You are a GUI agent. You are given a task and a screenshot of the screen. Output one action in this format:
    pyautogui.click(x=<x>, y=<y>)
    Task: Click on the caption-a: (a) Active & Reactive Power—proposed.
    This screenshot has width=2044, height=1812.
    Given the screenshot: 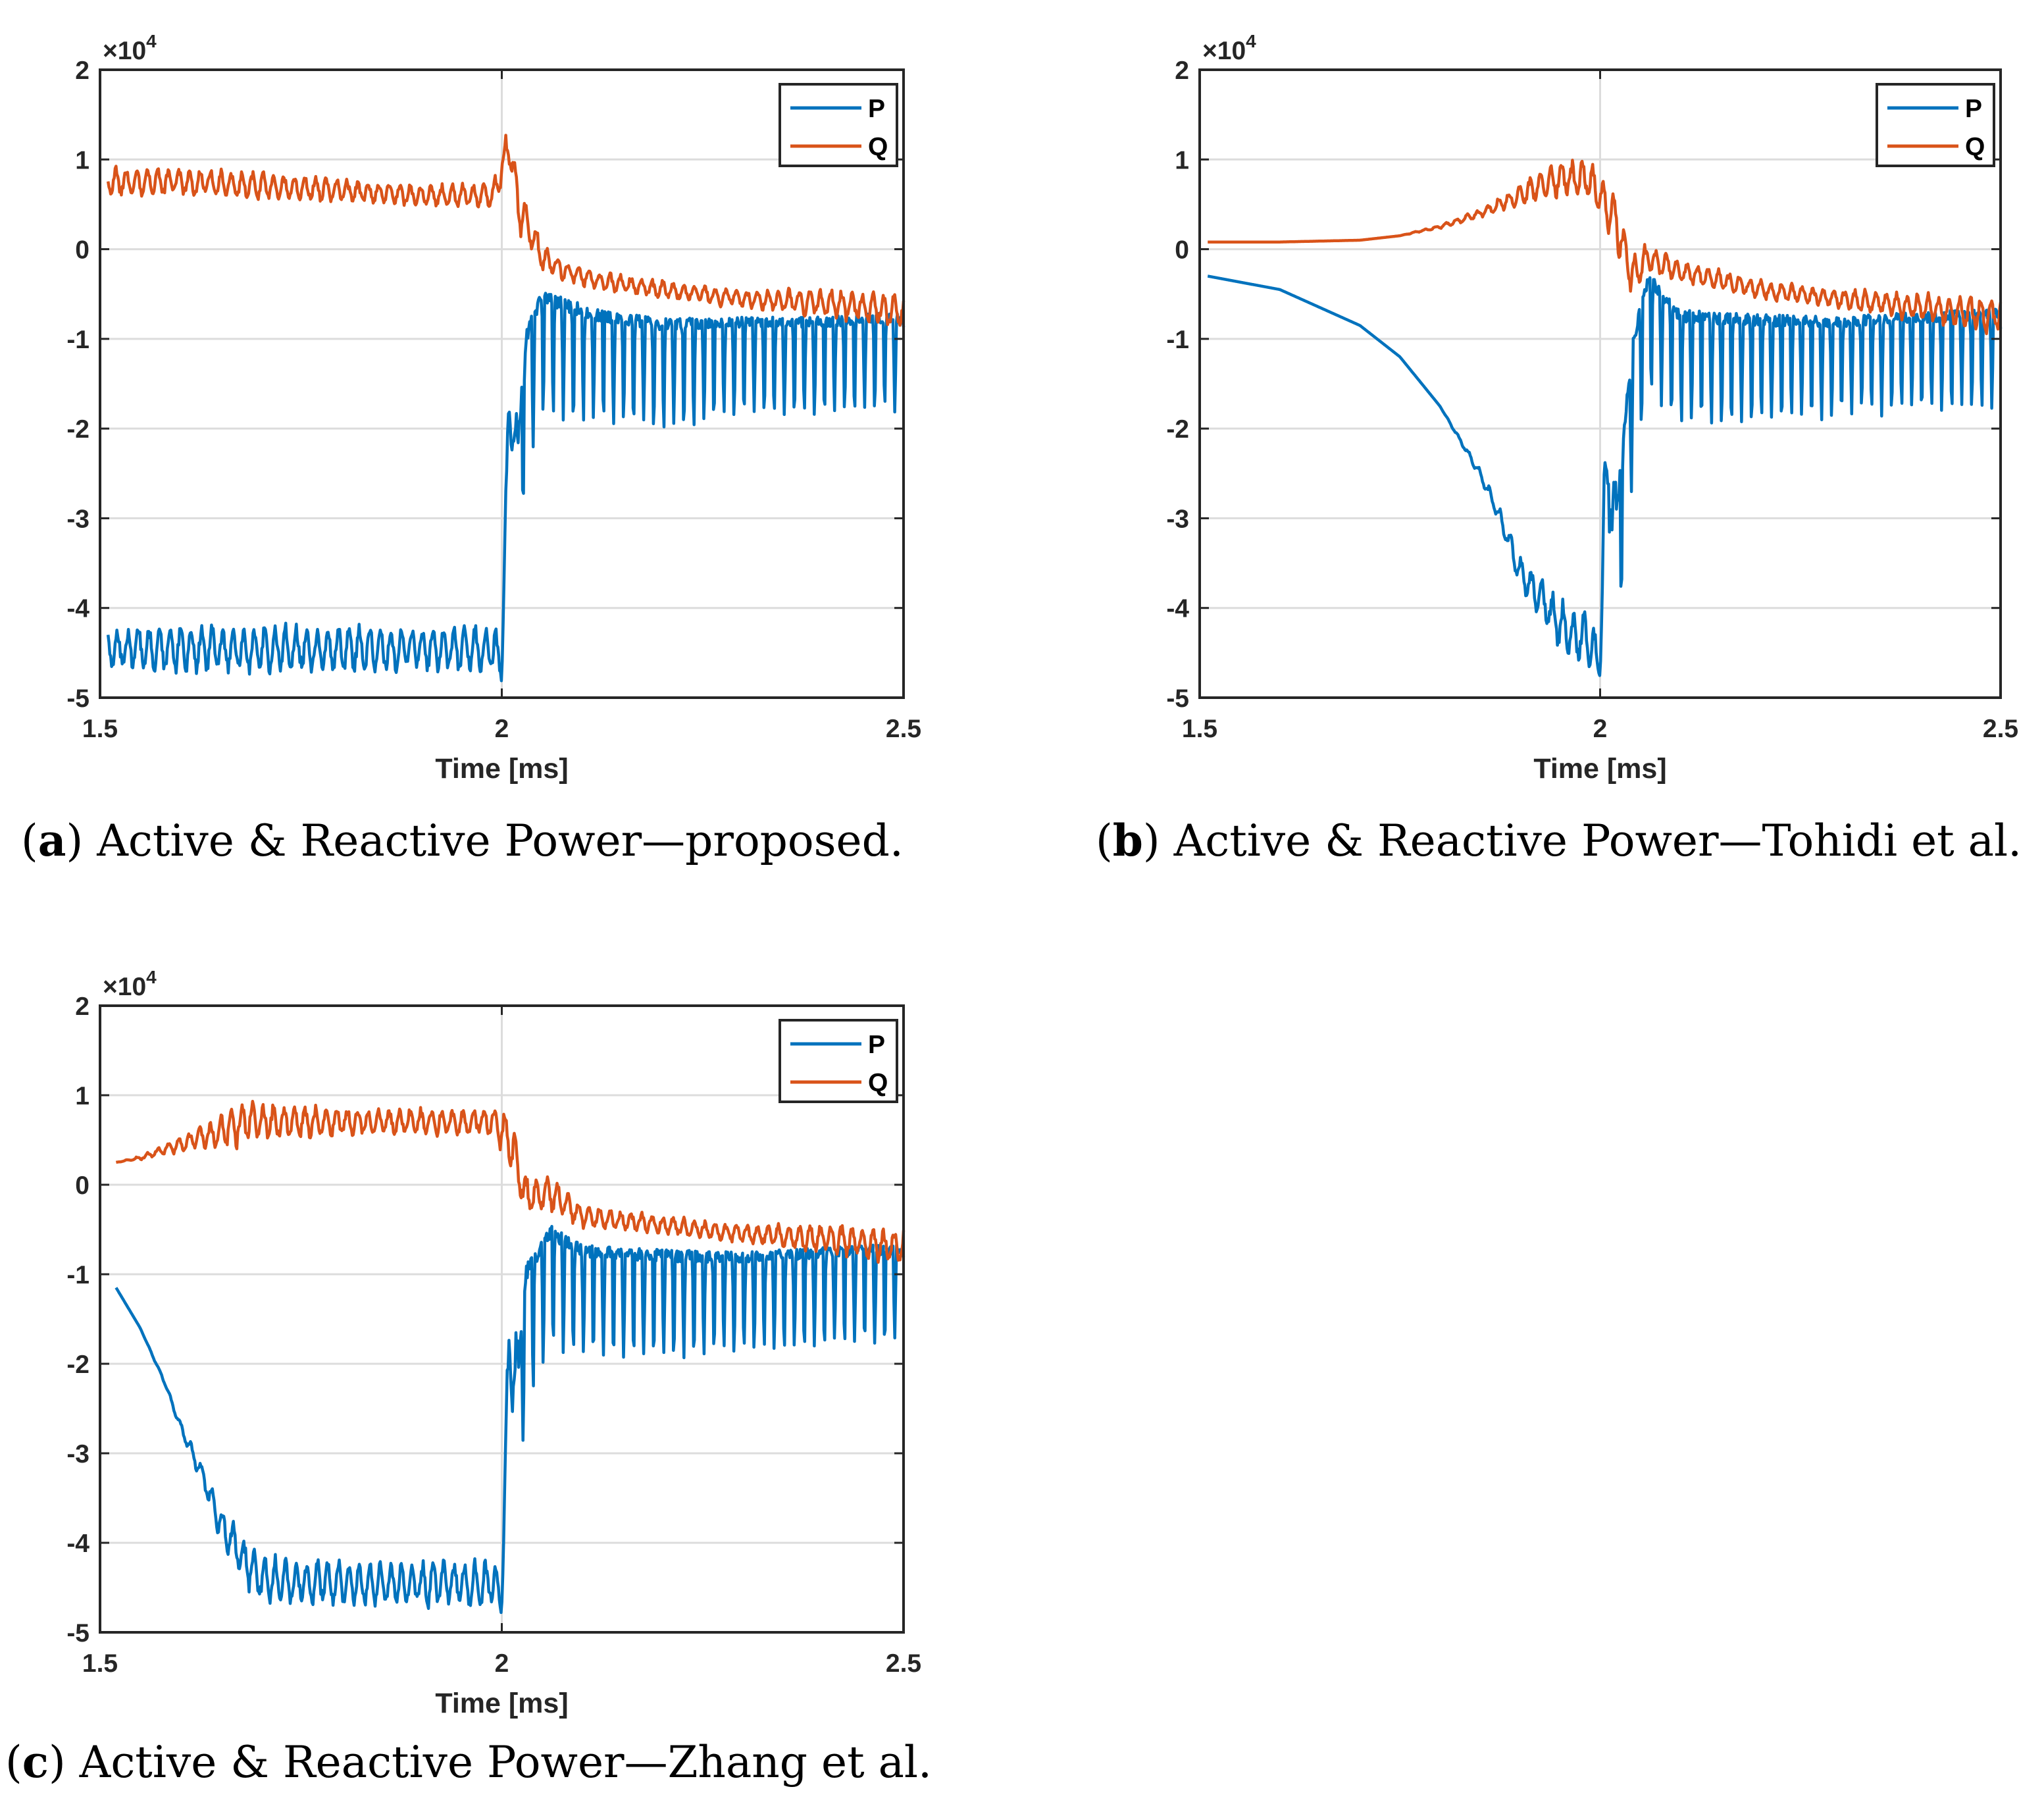 What is the action you would take?
    pyautogui.click(x=462, y=841)
    